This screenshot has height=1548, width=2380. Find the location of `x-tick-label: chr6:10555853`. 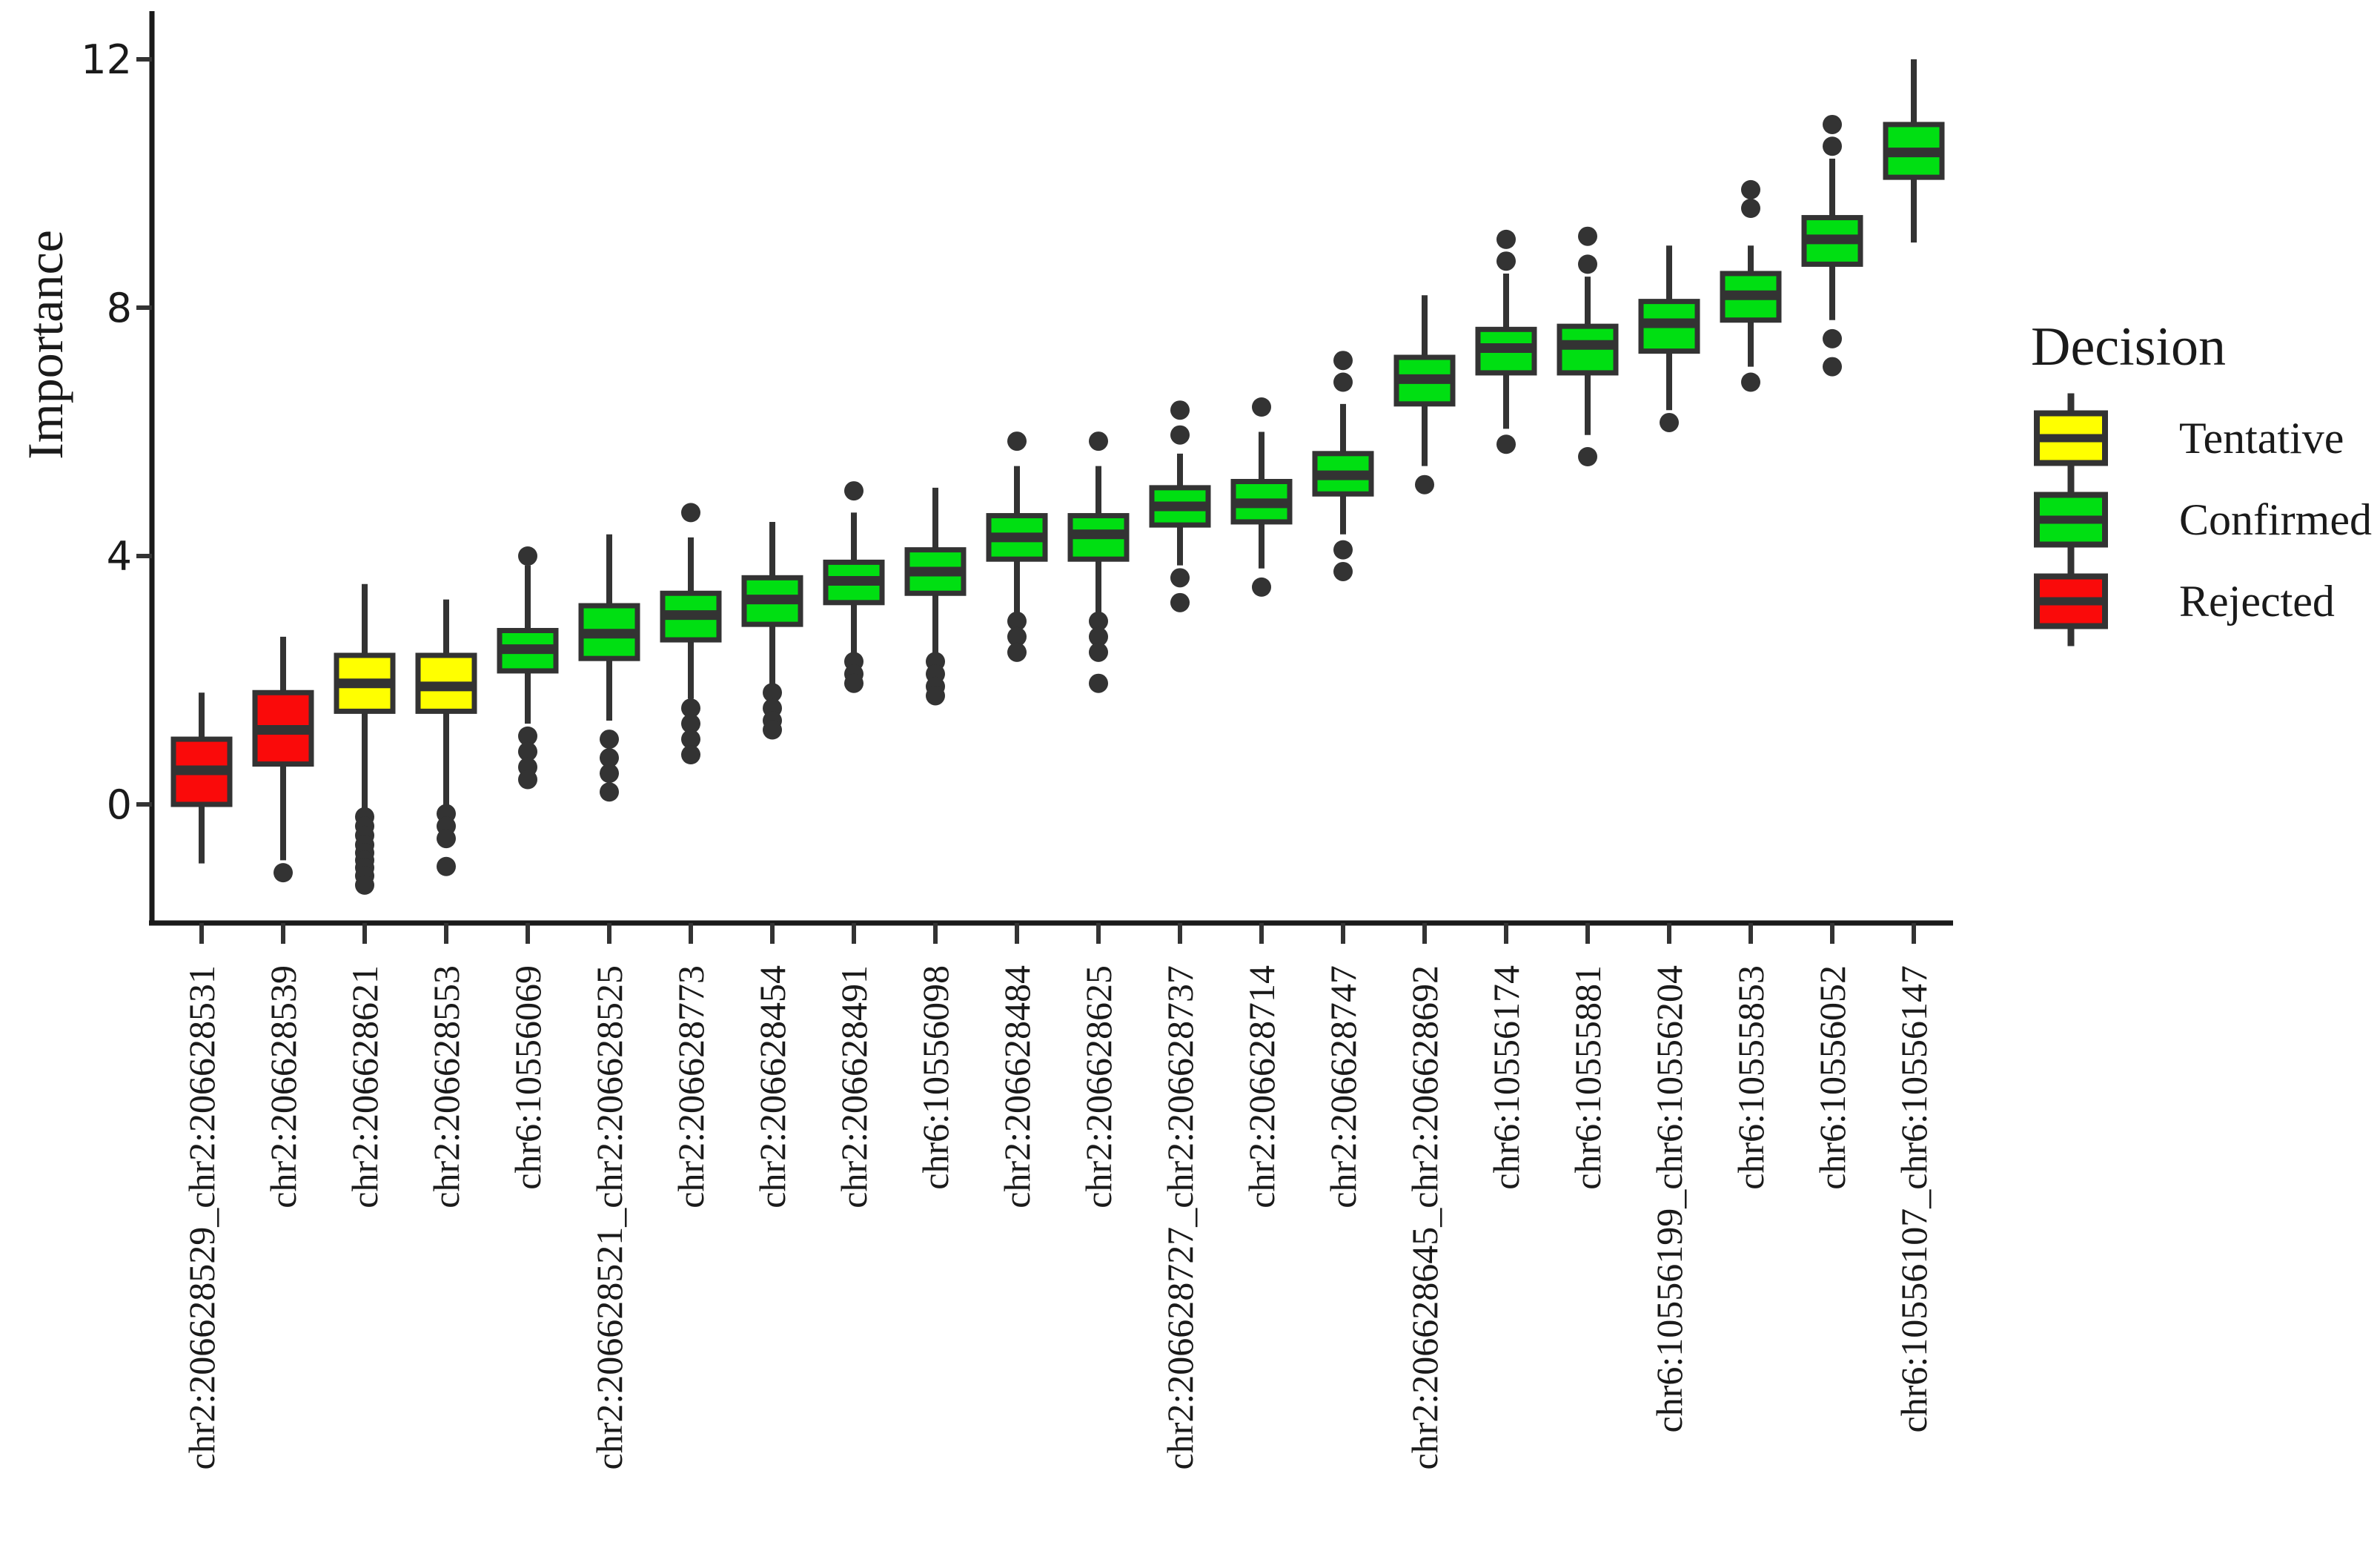

x-tick-label: chr6:10555853 is located at coordinates (1751, 1077).